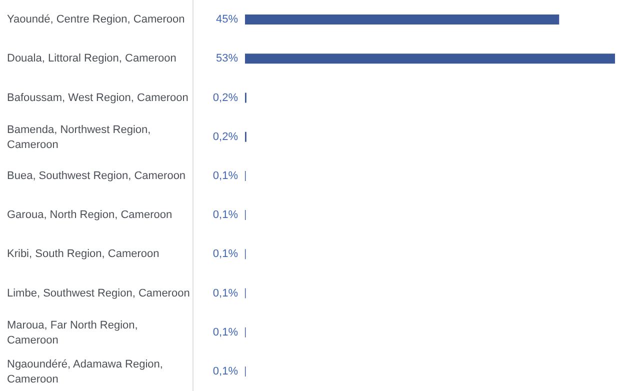 This screenshot has width=626, height=391. Describe the element at coordinates (96, 20) in the screenshot. I see `y-tick-label: Yaoundé, Centre Region, Cameroon` at that location.